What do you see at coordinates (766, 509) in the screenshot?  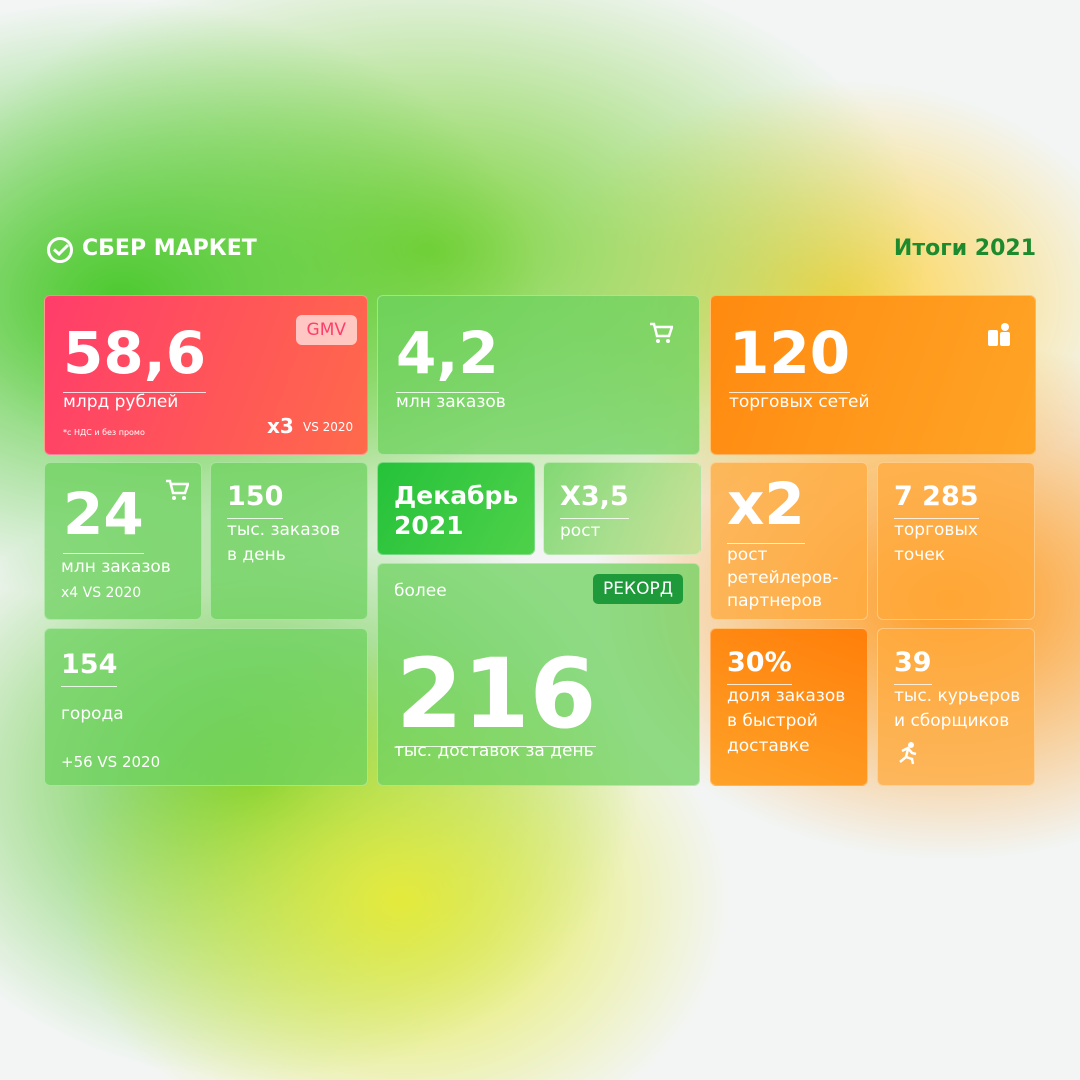 I see `value: x2` at bounding box center [766, 509].